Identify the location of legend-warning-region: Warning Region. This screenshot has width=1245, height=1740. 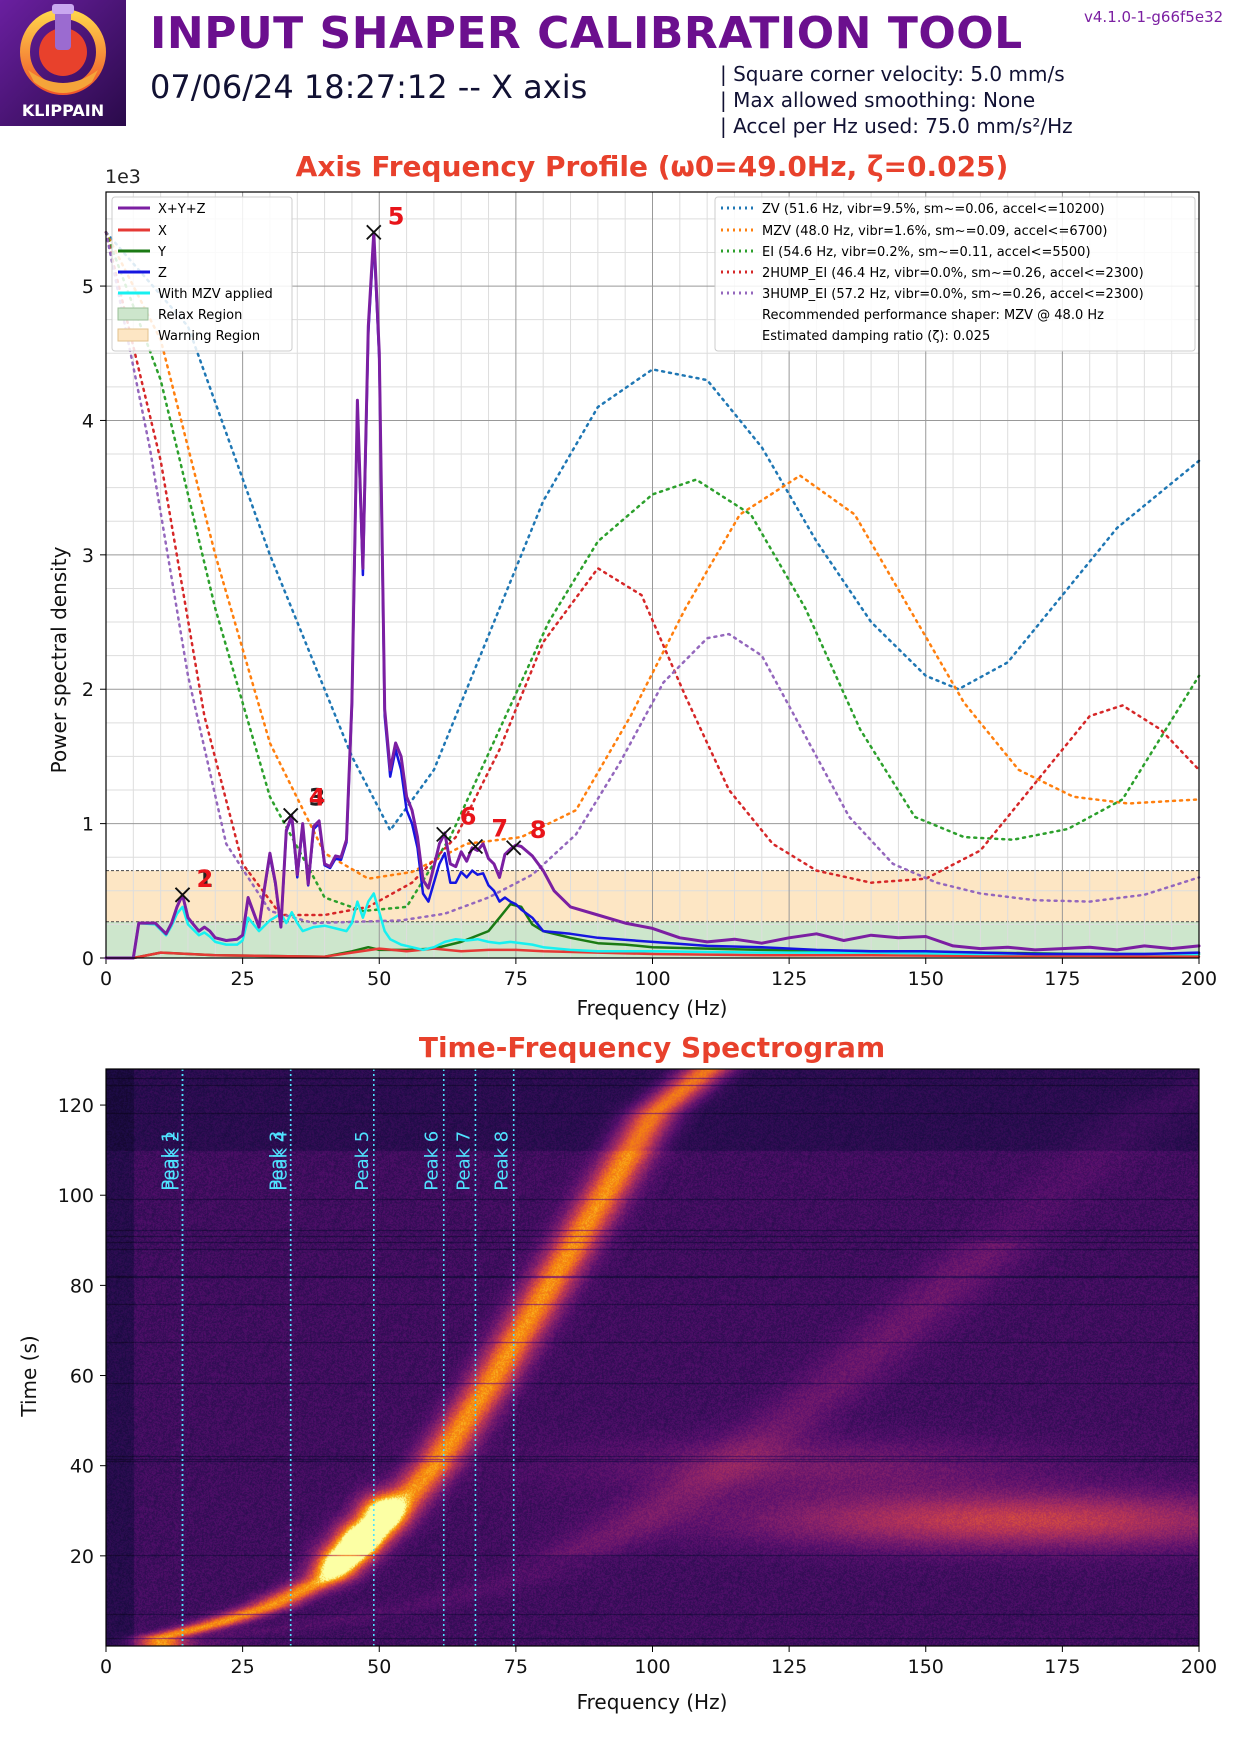
(209, 336).